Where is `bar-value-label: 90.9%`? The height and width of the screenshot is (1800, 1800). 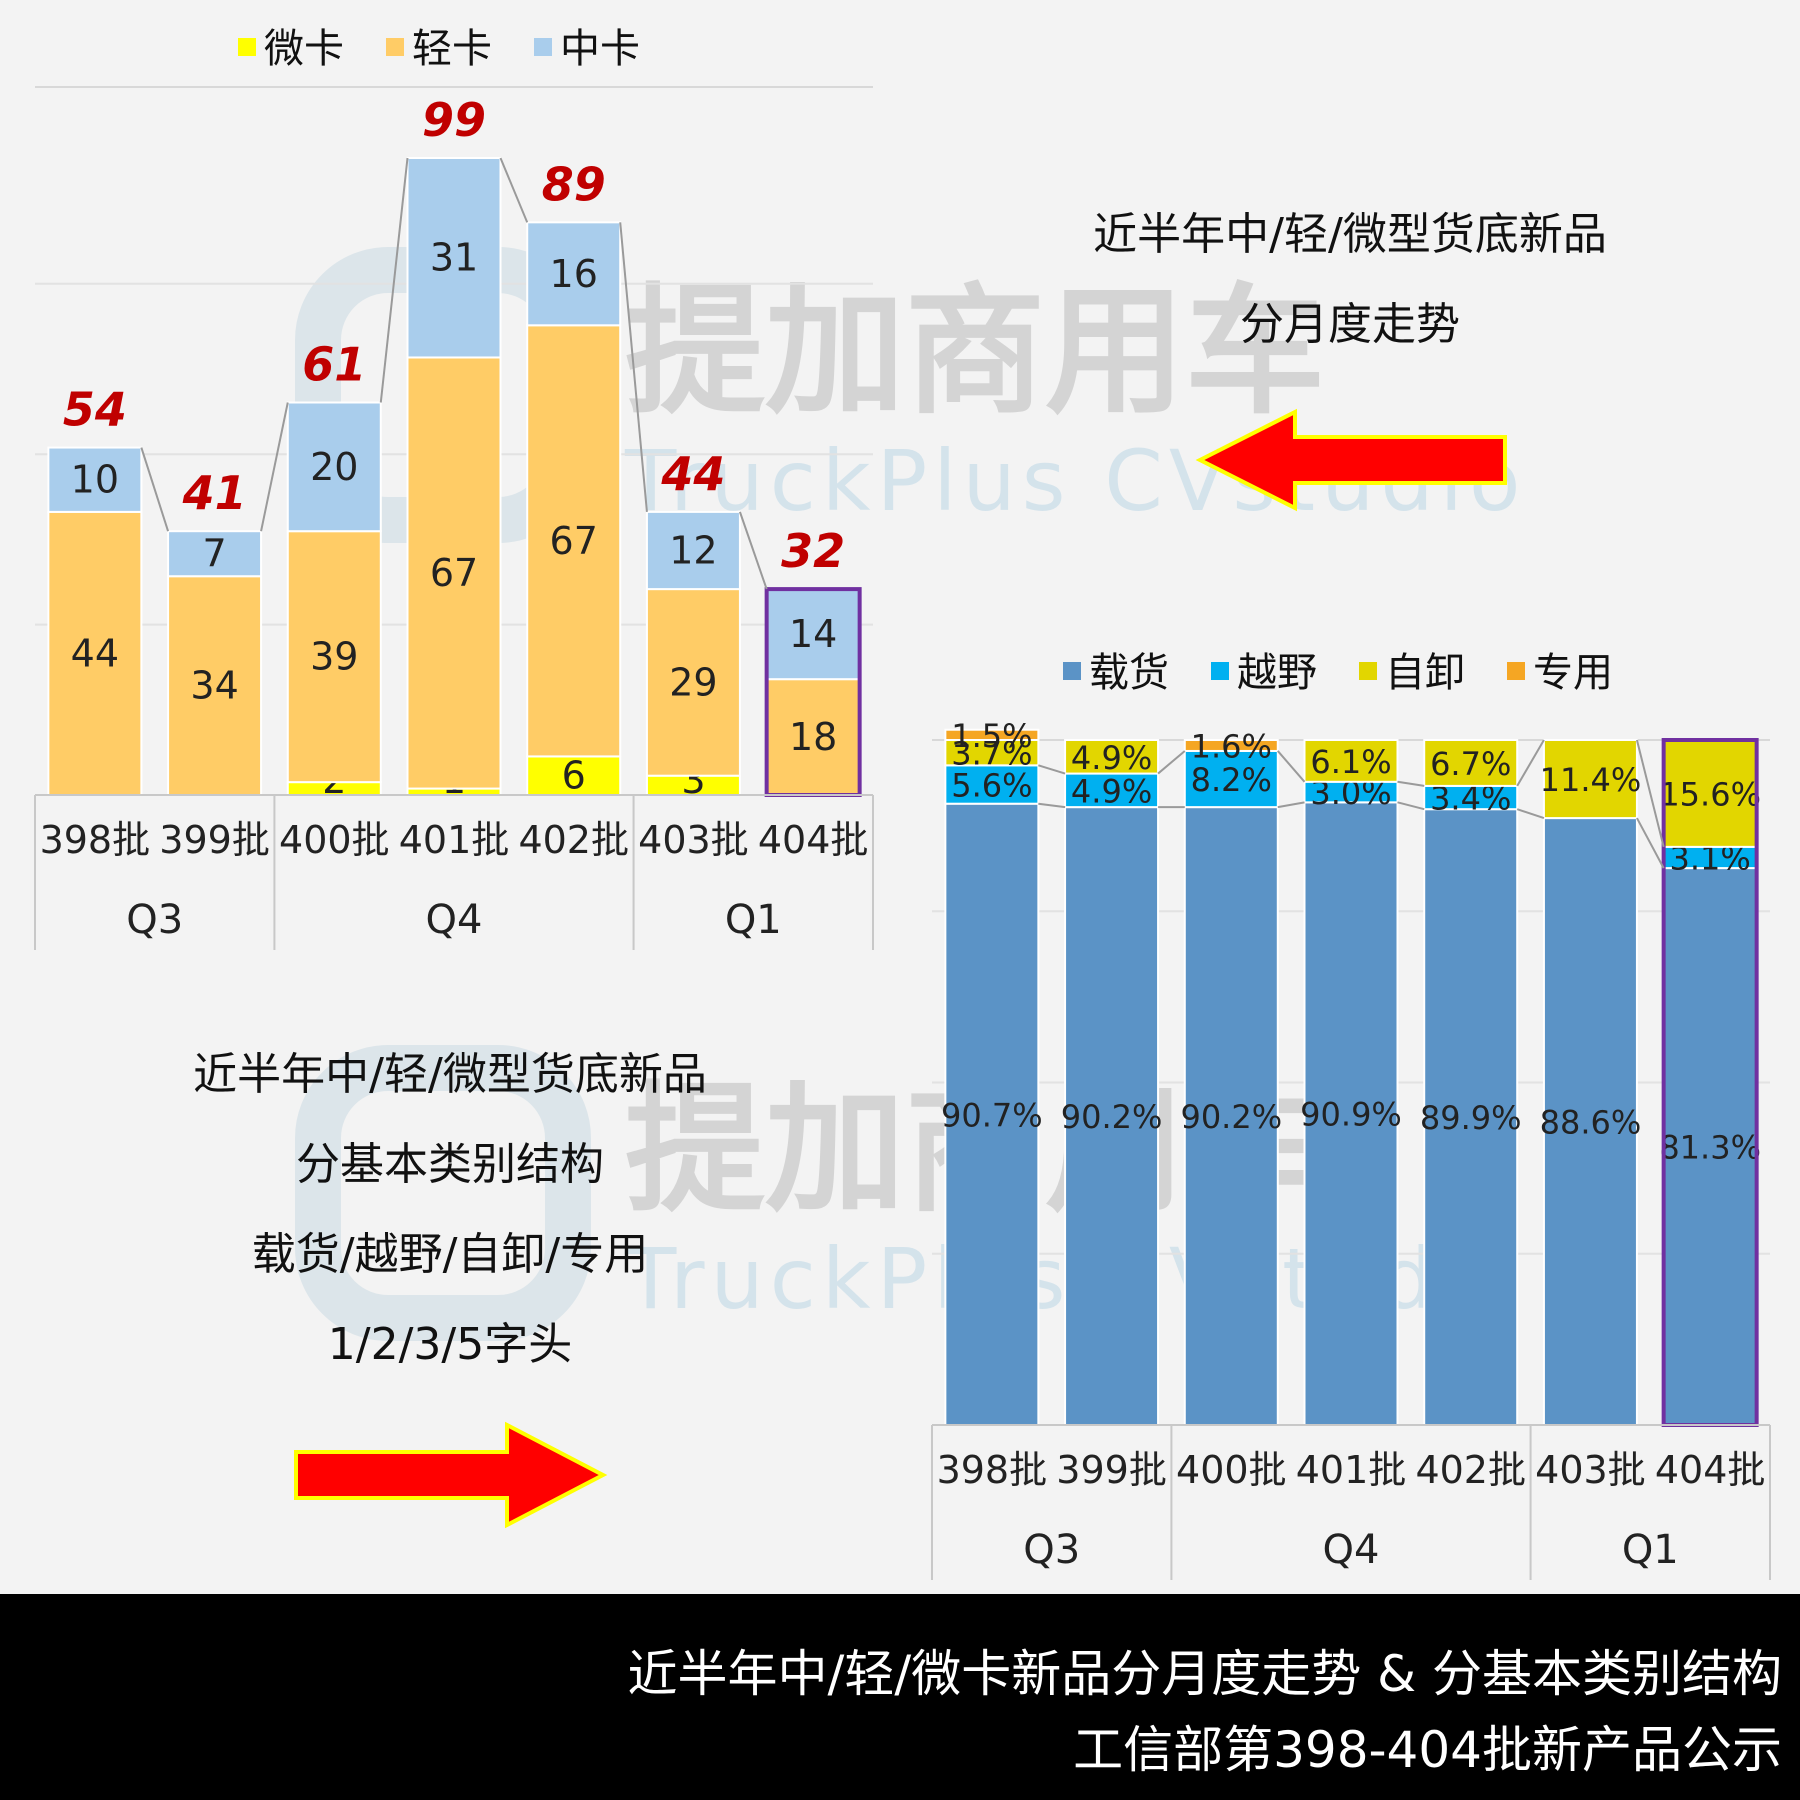 bar-value-label: 90.9% is located at coordinates (1351, 1115).